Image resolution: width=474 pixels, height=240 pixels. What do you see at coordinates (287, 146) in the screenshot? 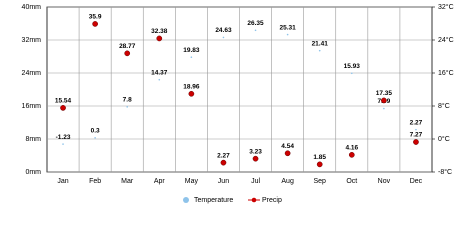
I see `value-label: 4.54` at bounding box center [287, 146].